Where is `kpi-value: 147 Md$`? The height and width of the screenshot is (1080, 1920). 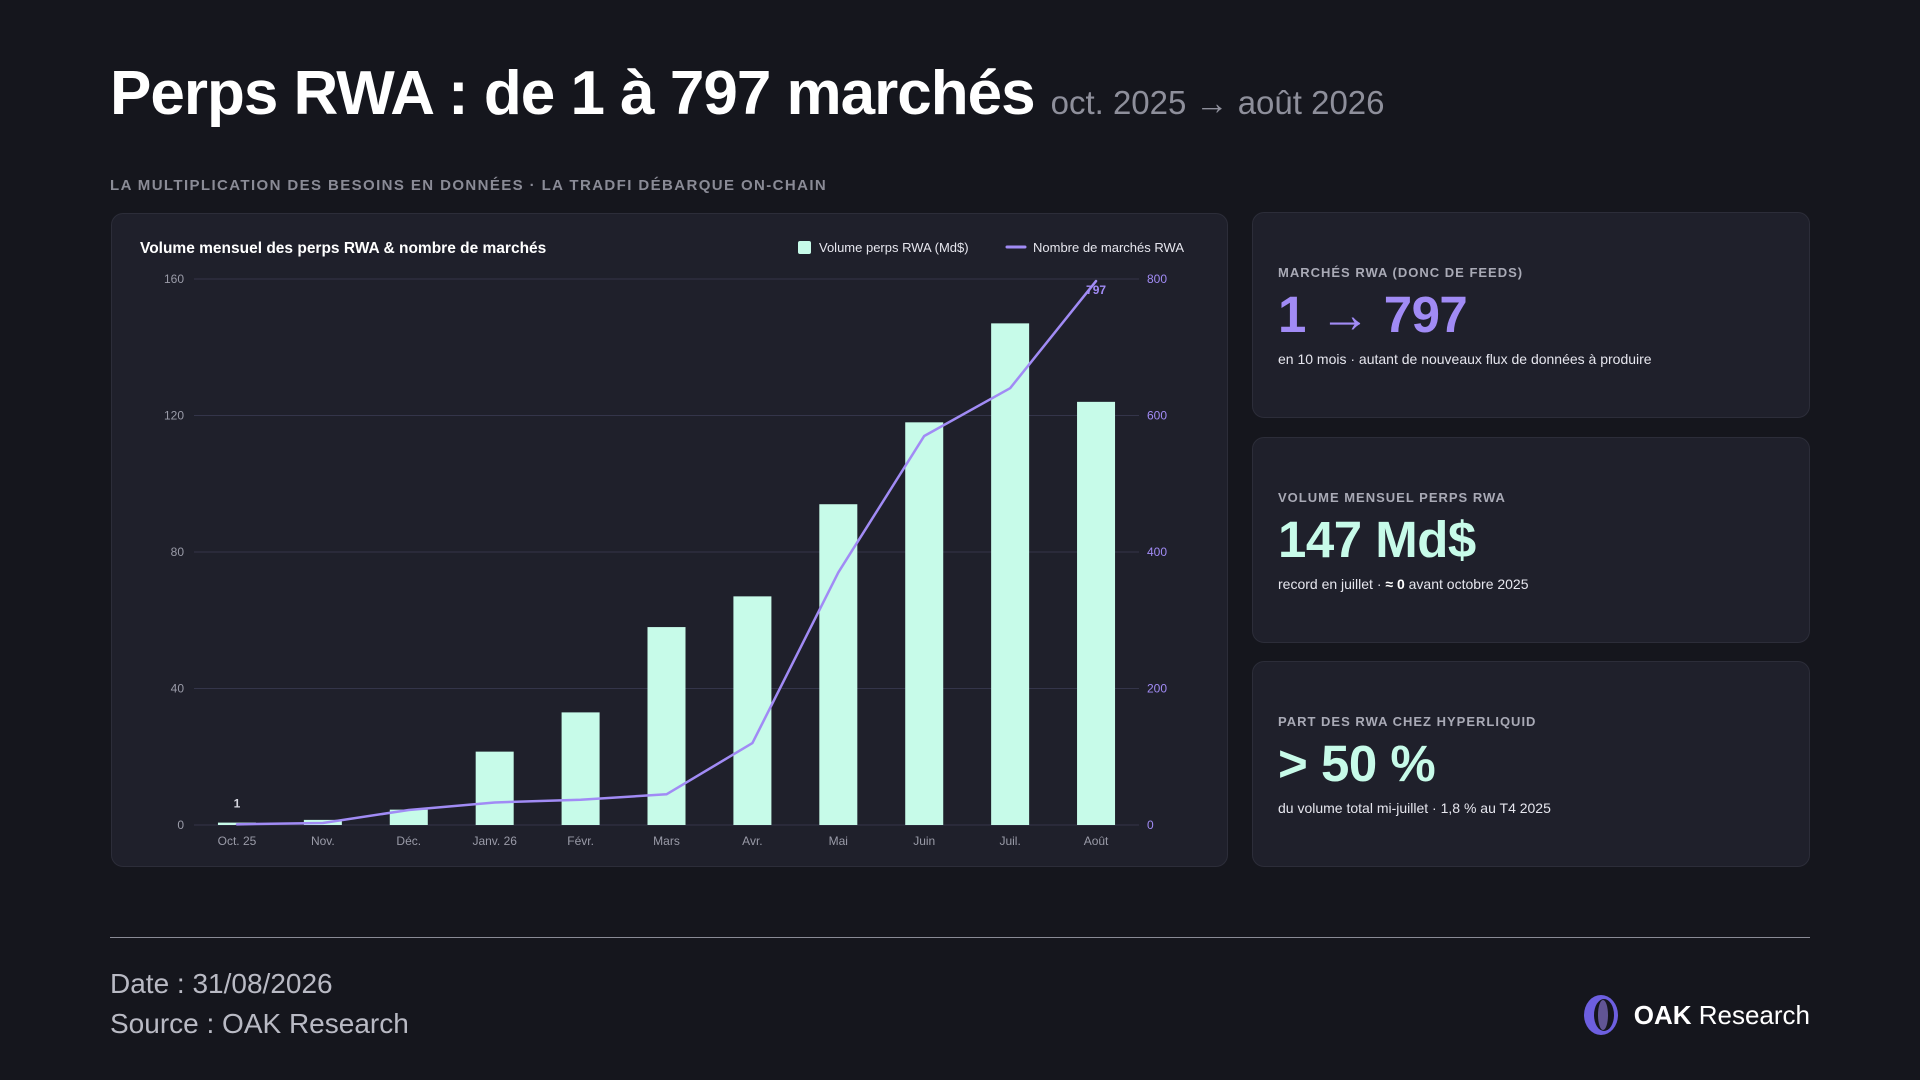
kpi-value: 147 Md$ is located at coordinates (1377, 539).